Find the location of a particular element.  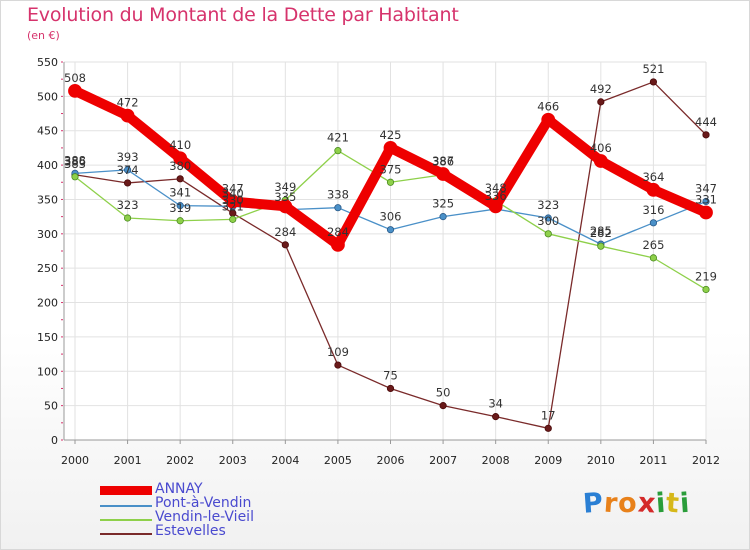

proxiti-logo: Proxiti is located at coordinates (636, 503).